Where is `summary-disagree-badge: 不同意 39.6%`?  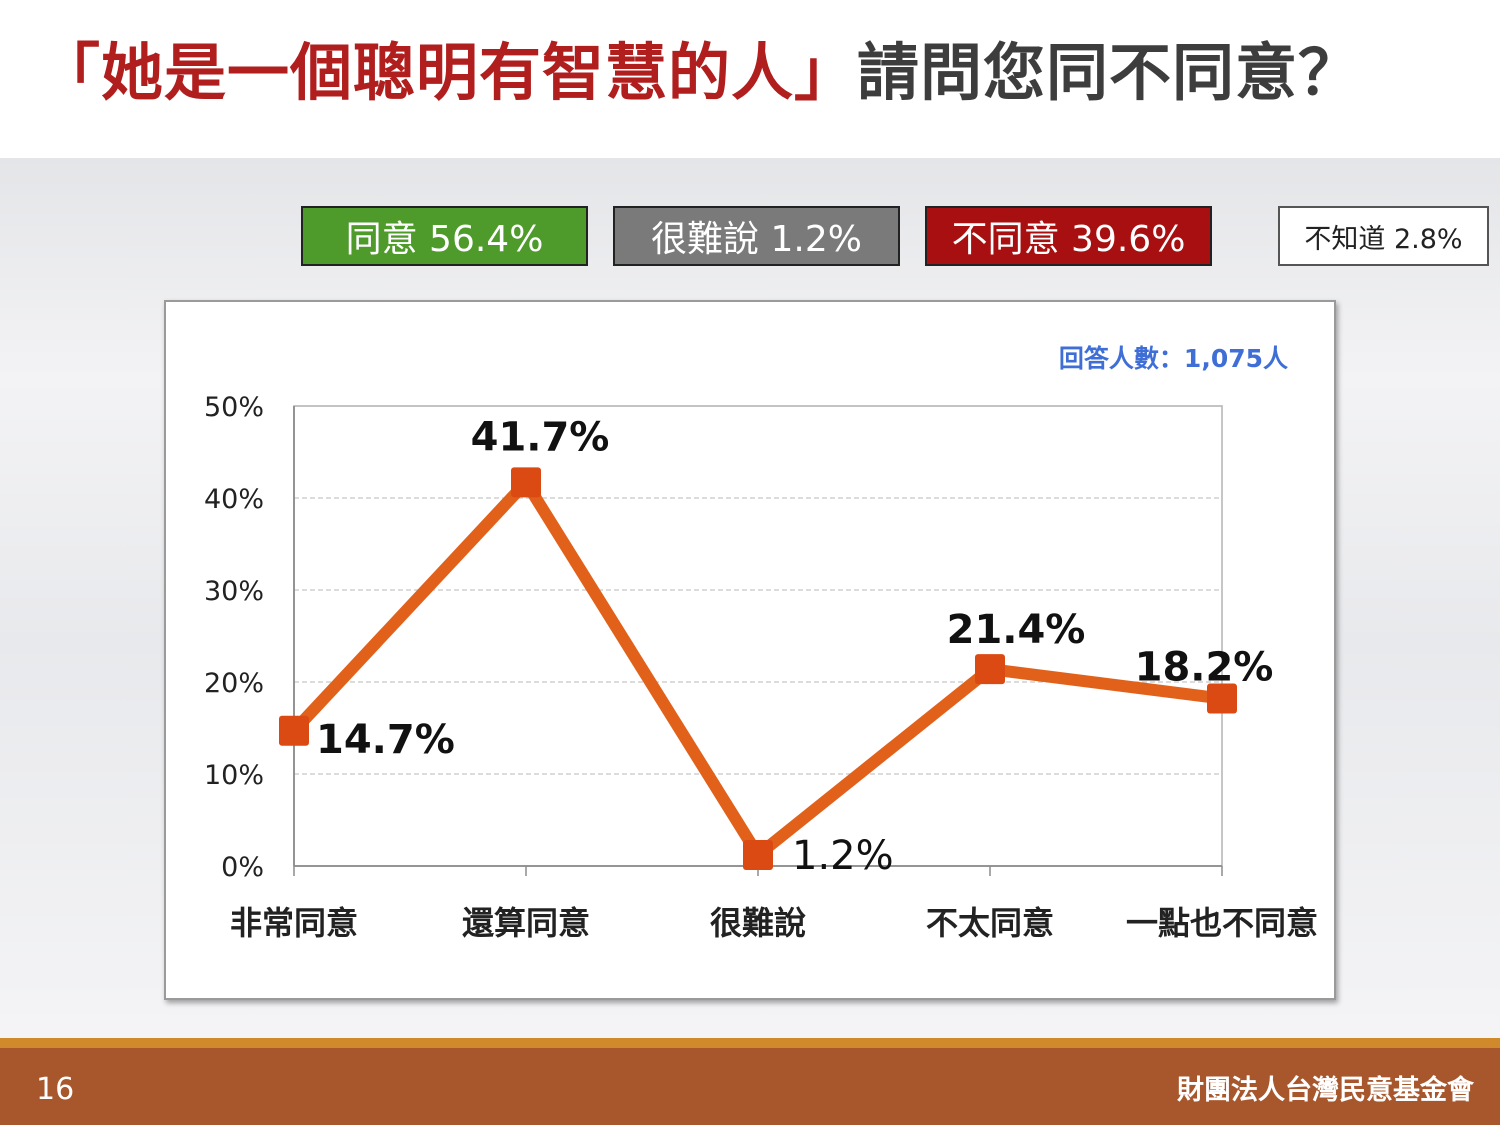 summary-disagree-badge: 不同意 39.6% is located at coordinates (1068, 236).